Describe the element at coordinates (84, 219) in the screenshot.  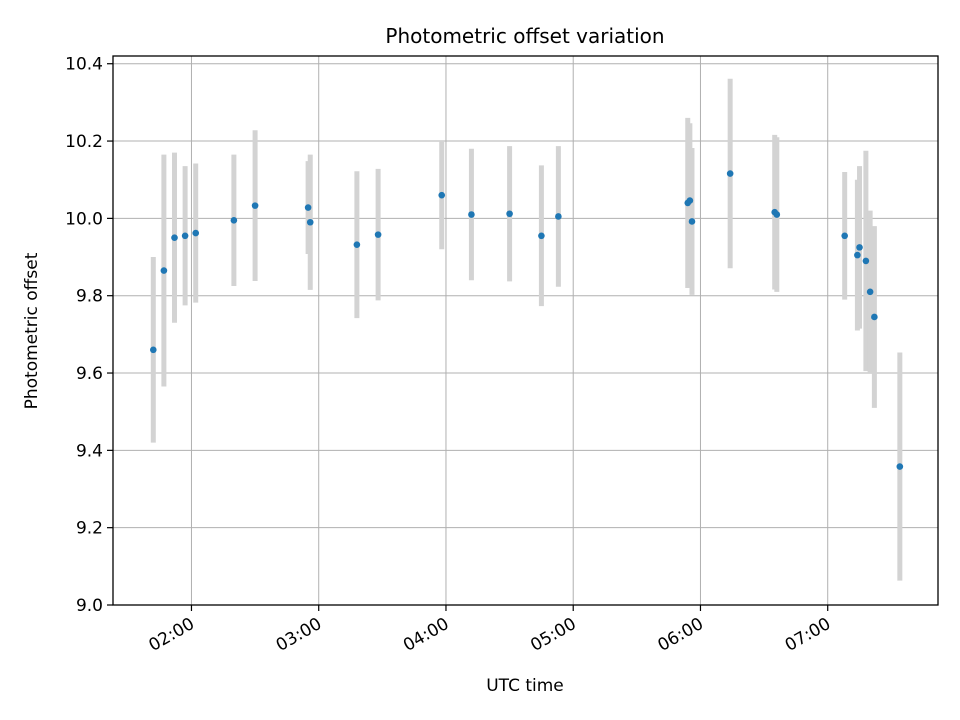
I see `y-tick-label: 10.0` at that location.